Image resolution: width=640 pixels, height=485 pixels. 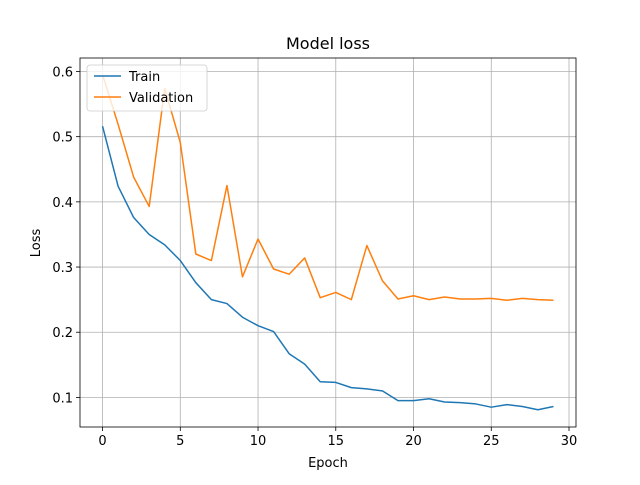 I want to click on y-tick-label: 0.3, so click(x=62, y=268).